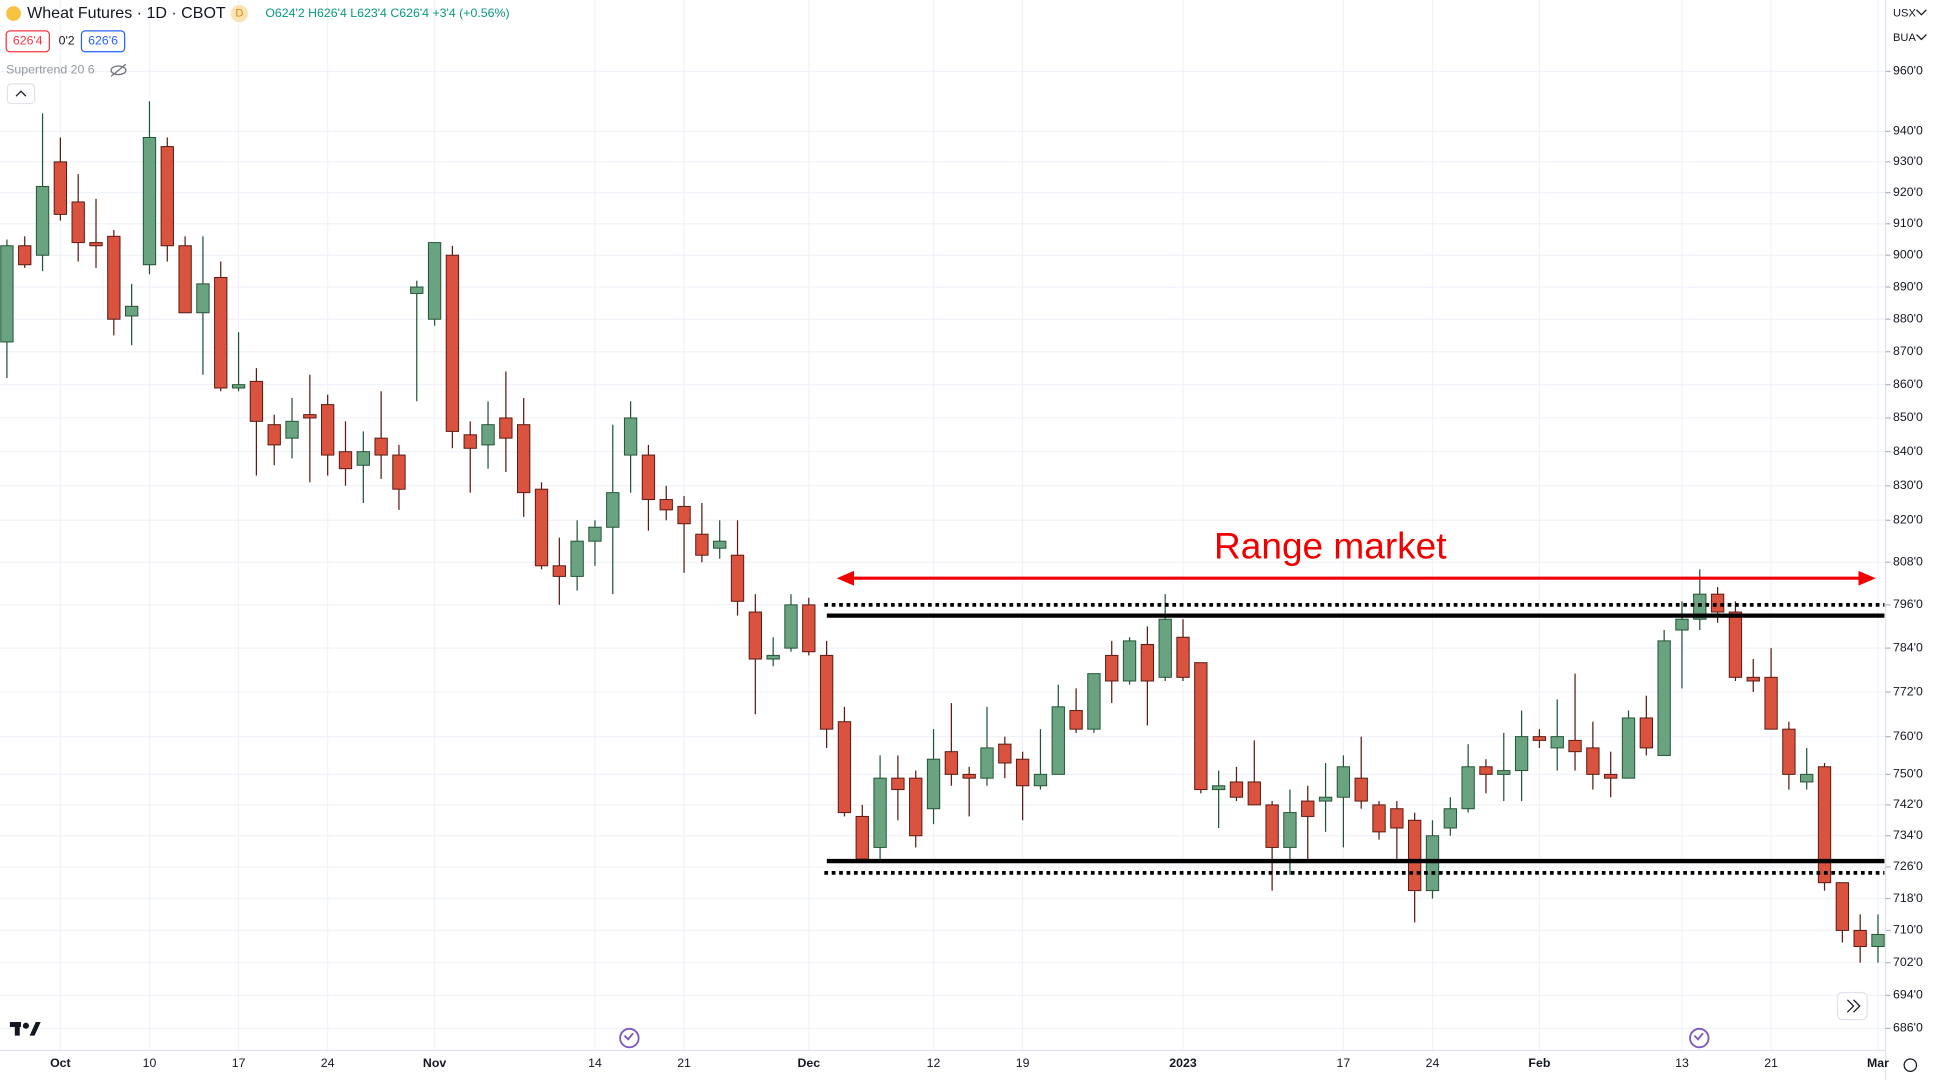 This screenshot has width=1935, height=1080. I want to click on settings-icon, so click(1910, 1065).